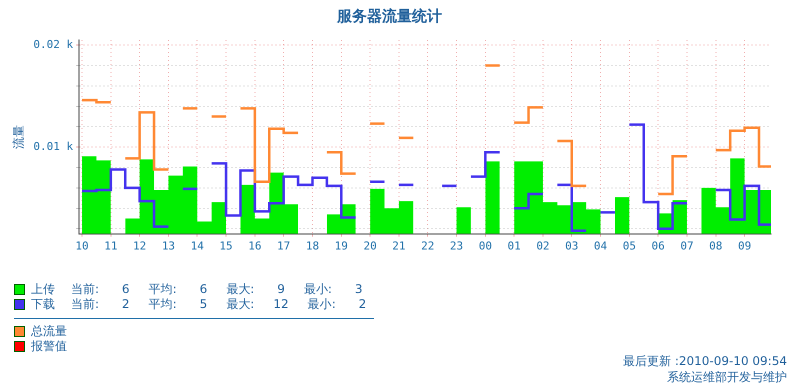 This screenshot has height=391, width=797. Describe the element at coordinates (49, 346) in the screenshot. I see `legend-label: 报警值` at that location.